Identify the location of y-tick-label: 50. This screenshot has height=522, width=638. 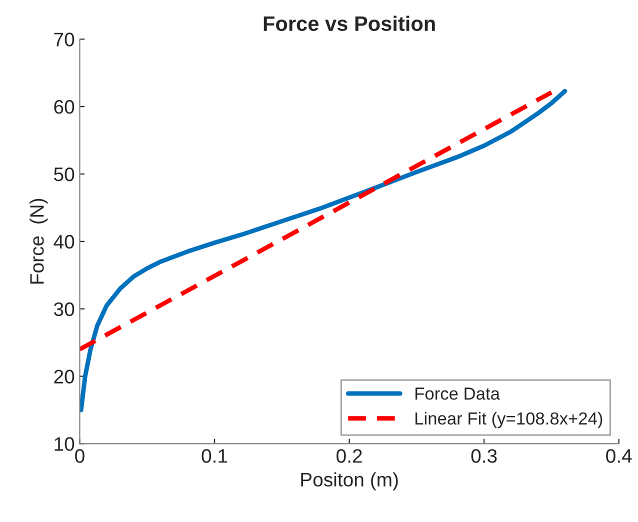
(64, 174).